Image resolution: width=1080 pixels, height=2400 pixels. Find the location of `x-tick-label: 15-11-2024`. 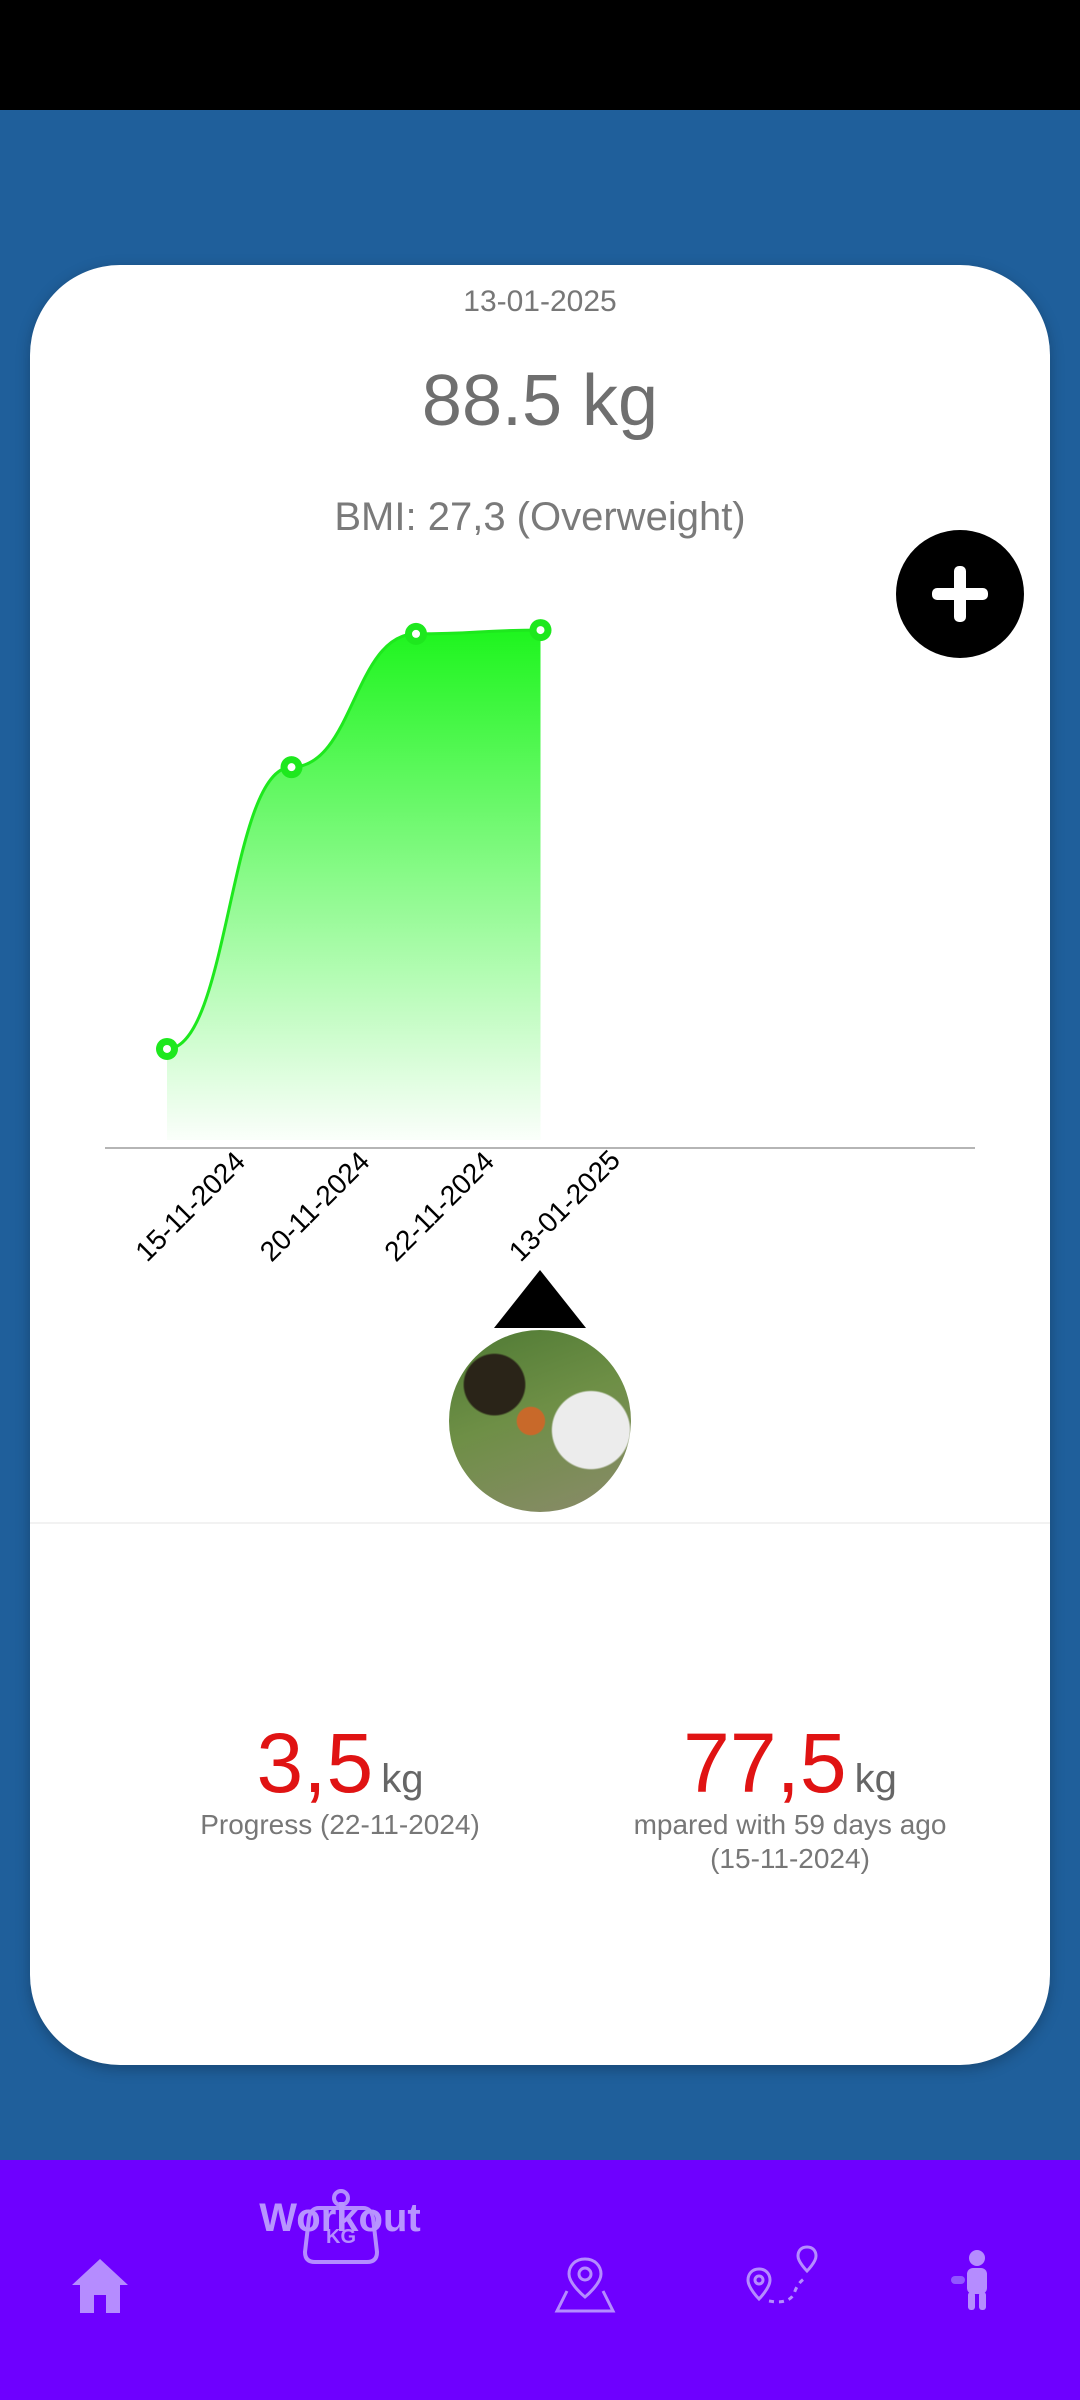

x-tick-label: 15-11-2024 is located at coordinates (190, 1207).